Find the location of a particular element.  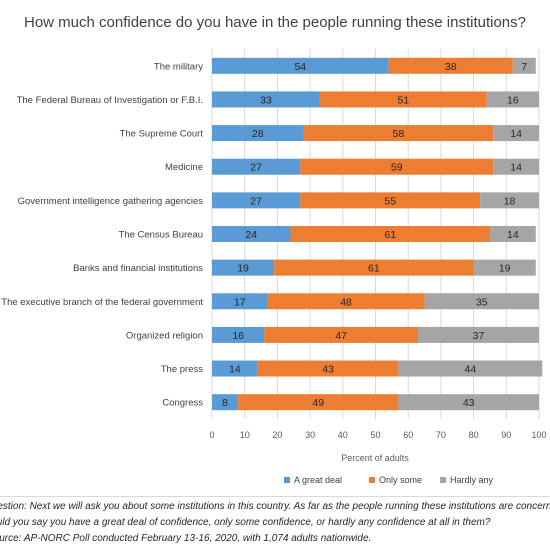

data-label-congress-hardly-any: 43 is located at coordinates (469, 403).